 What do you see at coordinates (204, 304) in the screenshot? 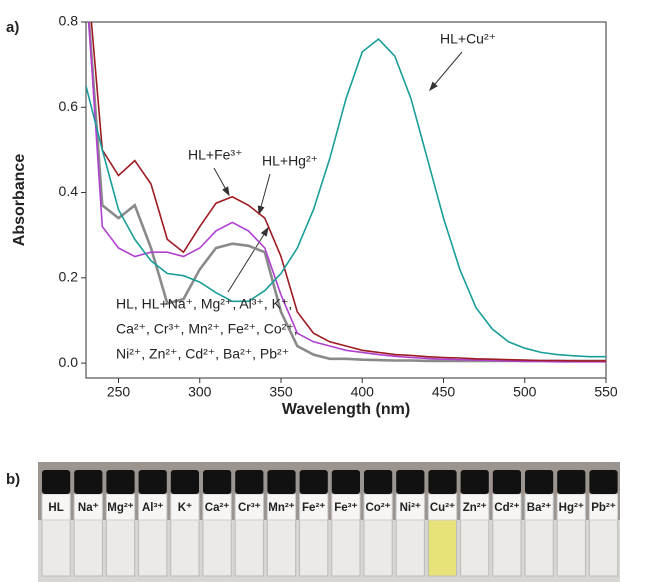
I see `series-annotation: HL, HL+Na⁺, Mg²⁺, Al³⁺, K⁺,` at bounding box center [204, 304].